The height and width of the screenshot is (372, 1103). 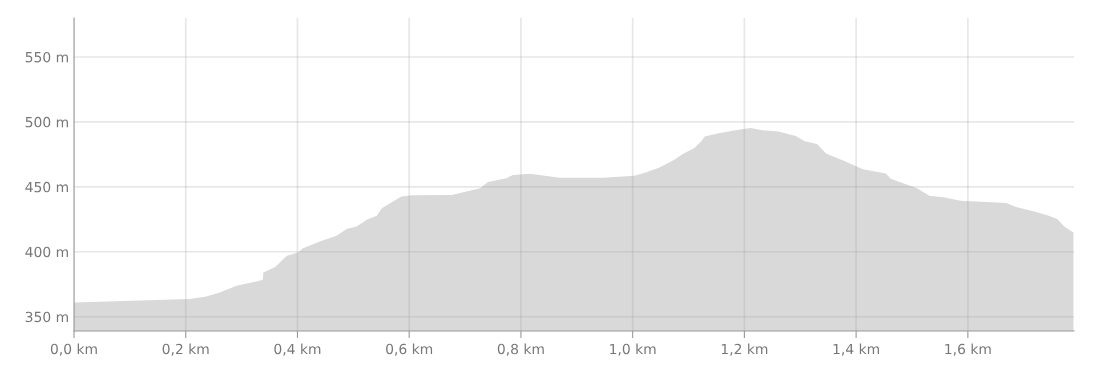 What do you see at coordinates (520, 349) in the screenshot?
I see `x-tick-label: 0,8 km` at bounding box center [520, 349].